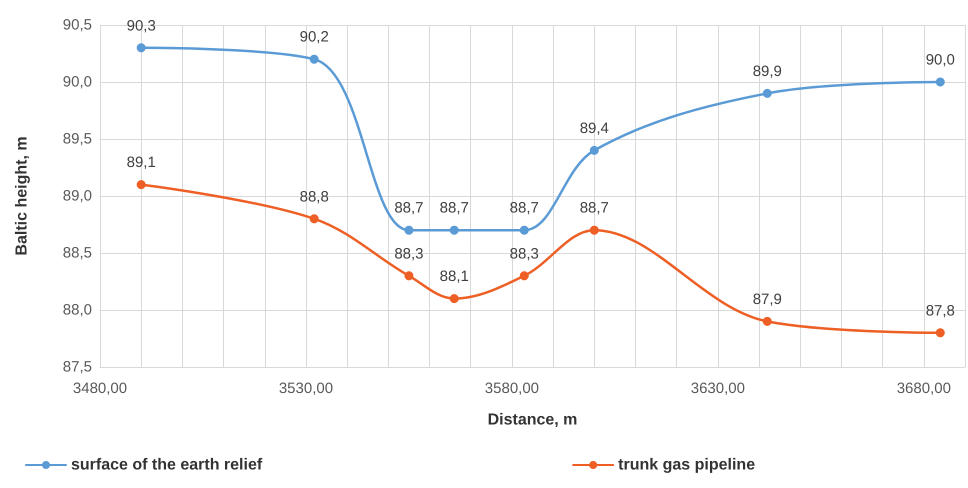 The width and height of the screenshot is (968, 488). What do you see at coordinates (77, 310) in the screenshot?
I see `y-tick-label: 88,0` at bounding box center [77, 310].